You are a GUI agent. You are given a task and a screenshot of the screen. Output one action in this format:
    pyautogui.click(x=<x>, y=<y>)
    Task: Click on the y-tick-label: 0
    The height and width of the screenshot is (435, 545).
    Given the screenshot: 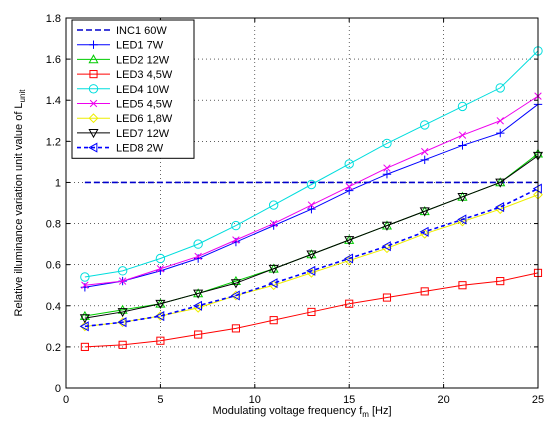 What is the action you would take?
    pyautogui.click(x=58, y=389)
    